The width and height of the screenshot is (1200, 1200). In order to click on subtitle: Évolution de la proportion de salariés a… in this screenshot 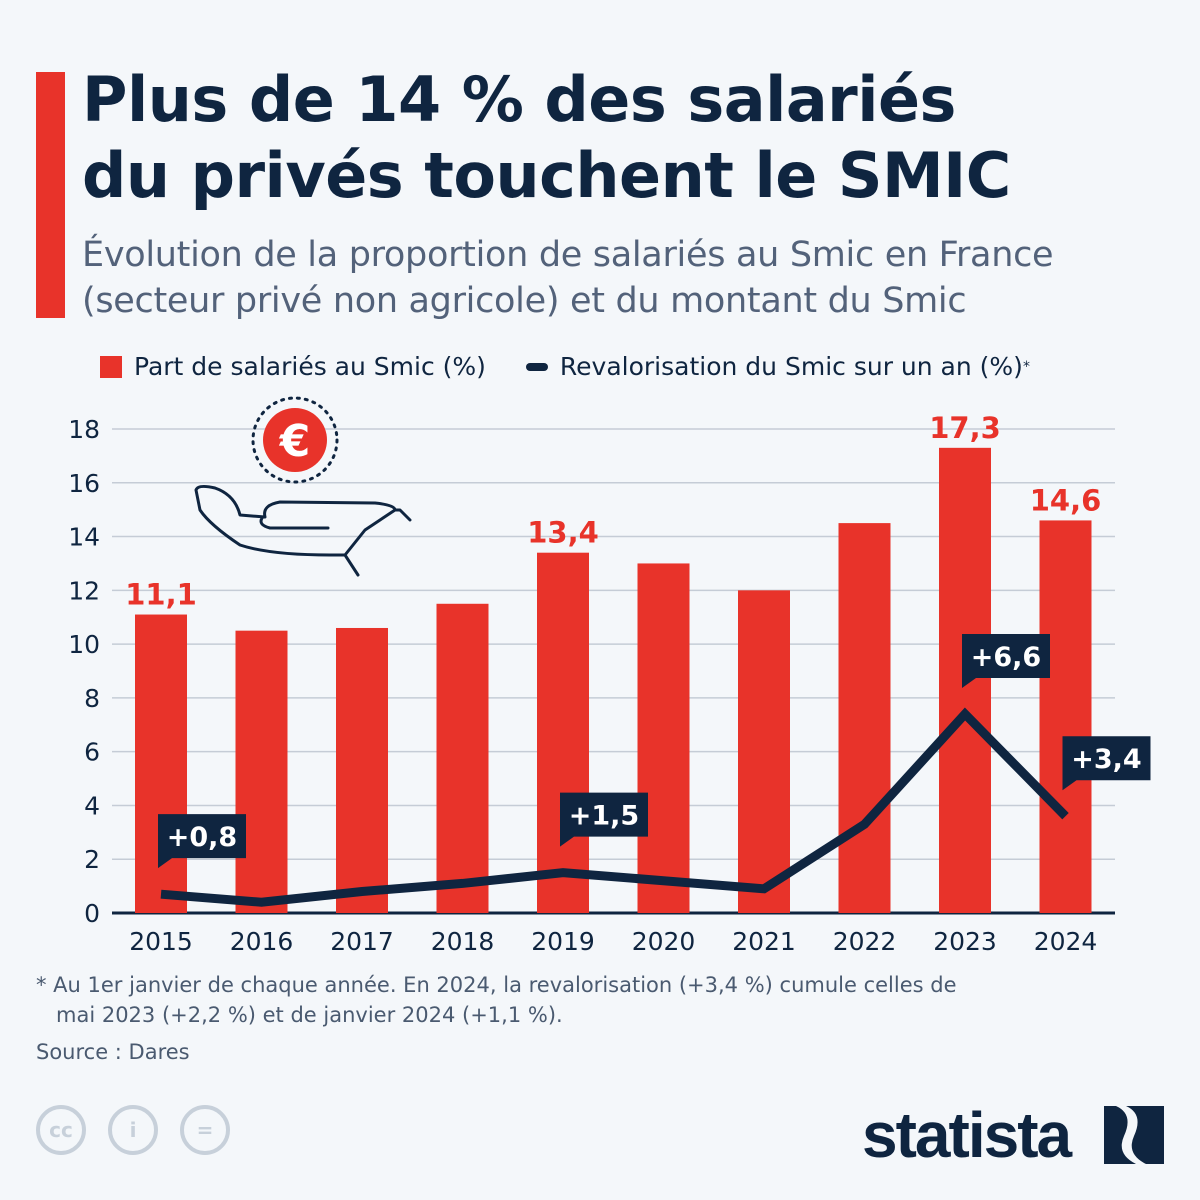, I will do `click(568, 278)`.